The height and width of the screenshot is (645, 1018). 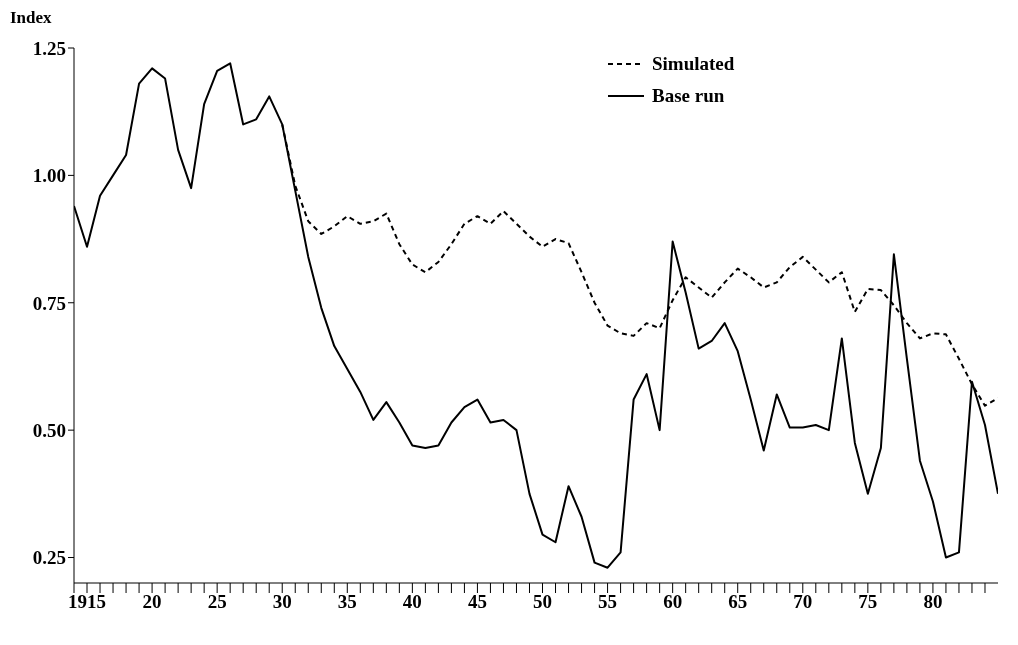 I want to click on x-tick-label: 40, so click(x=412, y=602).